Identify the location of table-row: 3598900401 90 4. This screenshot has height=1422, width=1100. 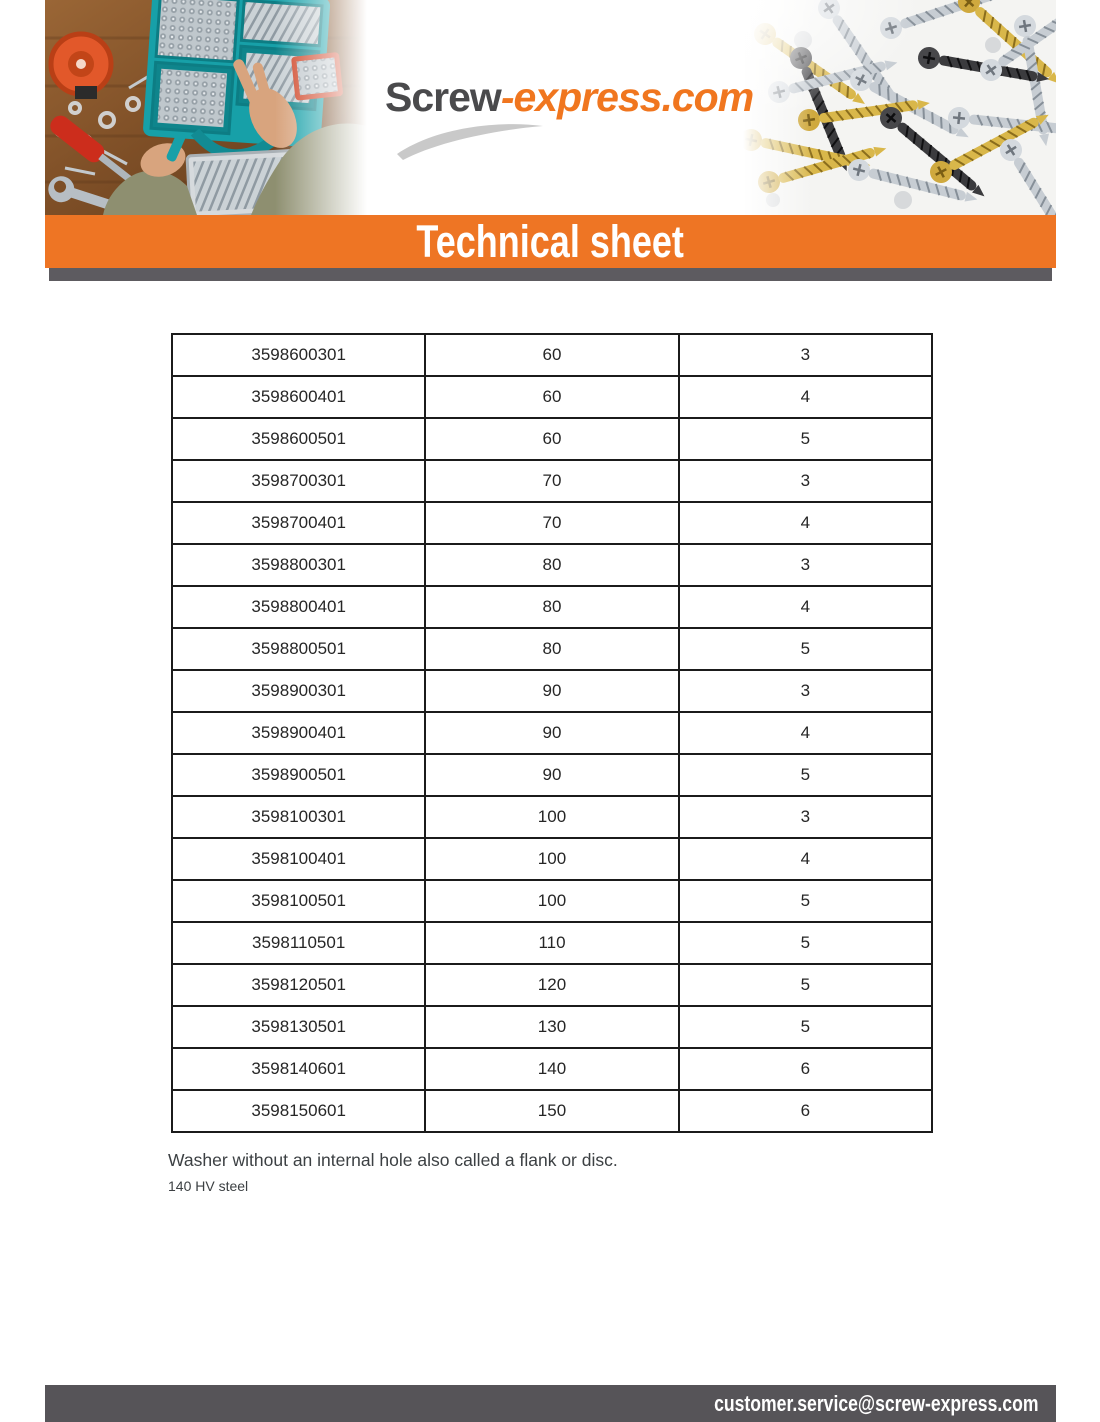
(552, 733).